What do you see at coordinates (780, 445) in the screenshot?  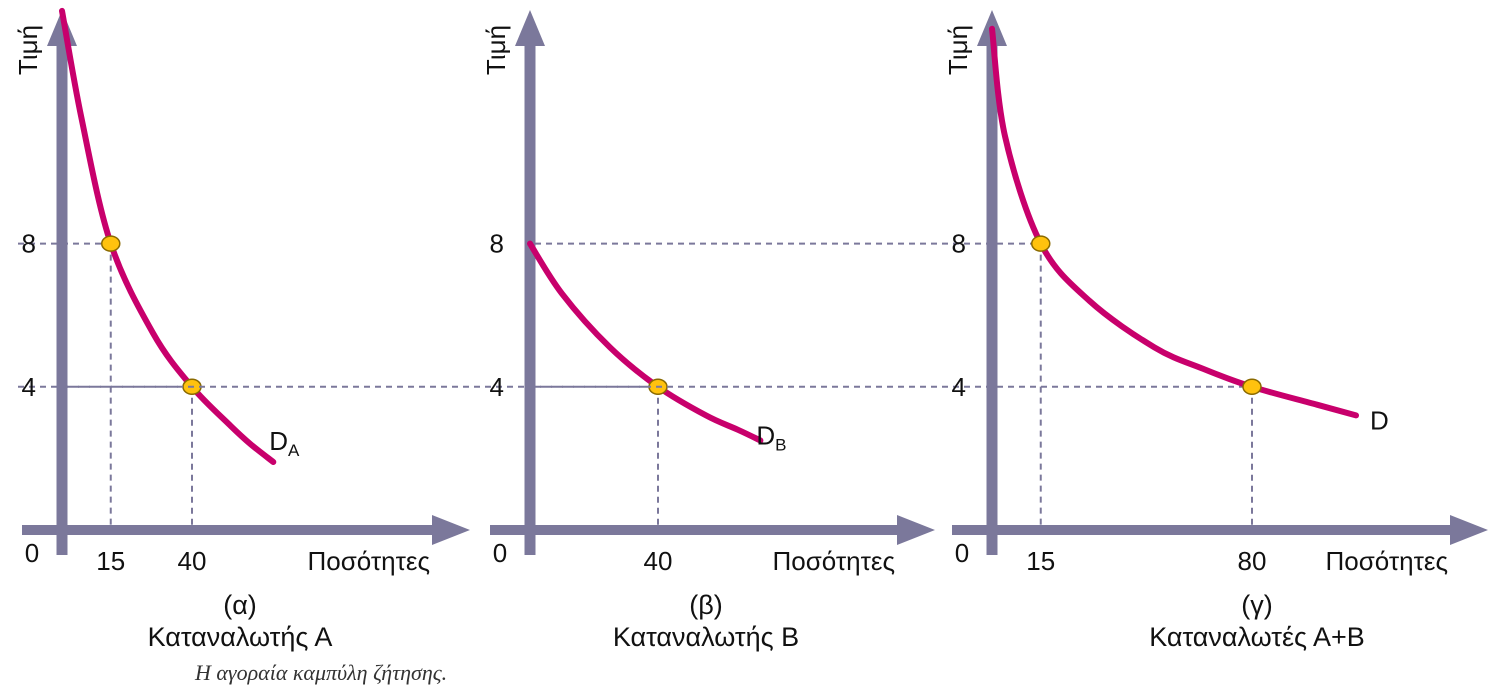 I see `series-label-sub: B` at bounding box center [780, 445].